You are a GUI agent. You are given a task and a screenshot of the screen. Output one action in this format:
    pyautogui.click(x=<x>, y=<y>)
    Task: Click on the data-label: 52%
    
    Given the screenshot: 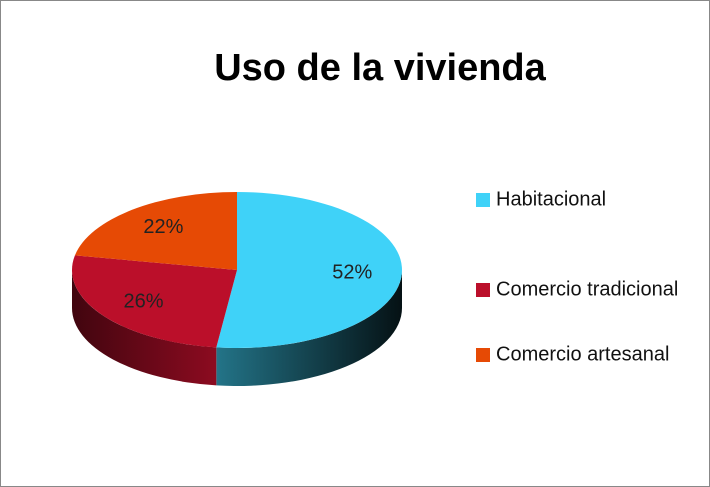 What is the action you would take?
    pyautogui.click(x=352, y=273)
    